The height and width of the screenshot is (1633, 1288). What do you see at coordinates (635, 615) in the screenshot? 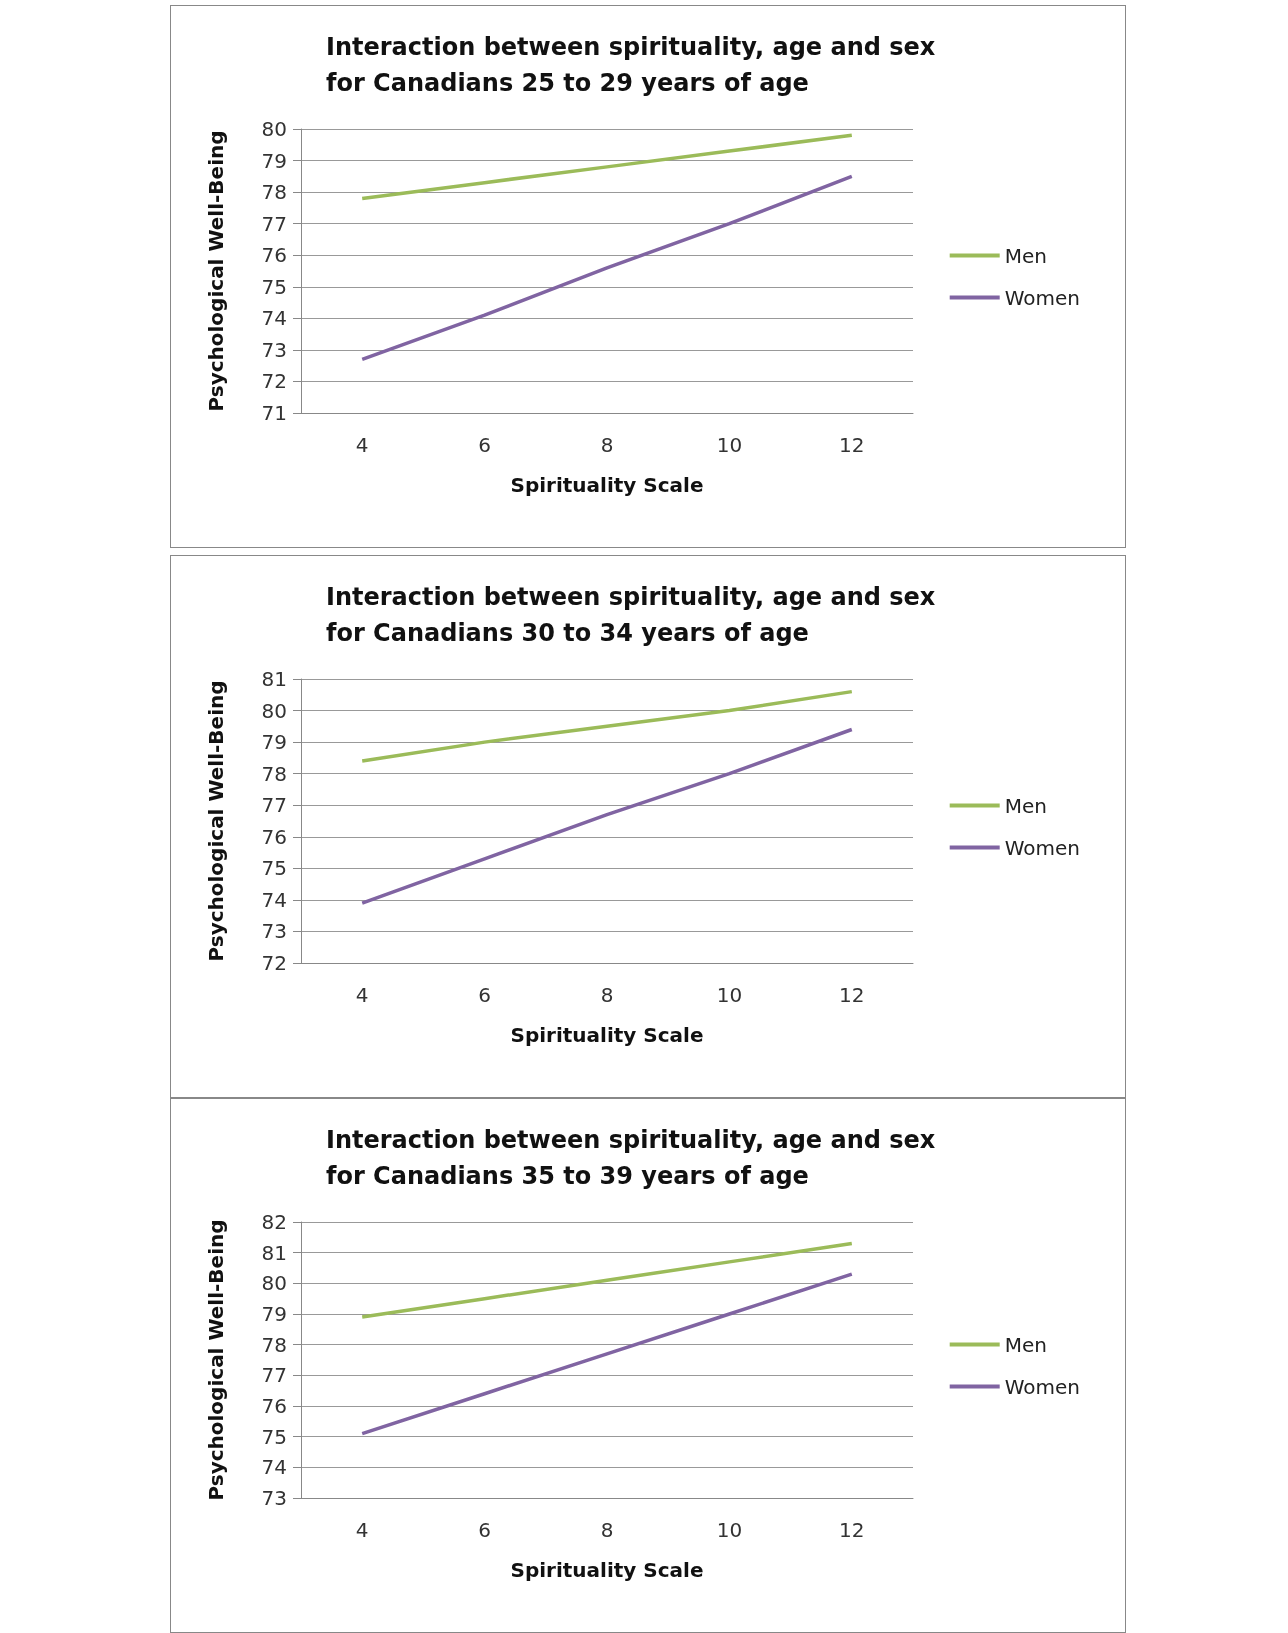
I see `chart-title: Interaction between spirituality, age and sex for Canadians 30 to 34 years of age` at bounding box center [635, 615].